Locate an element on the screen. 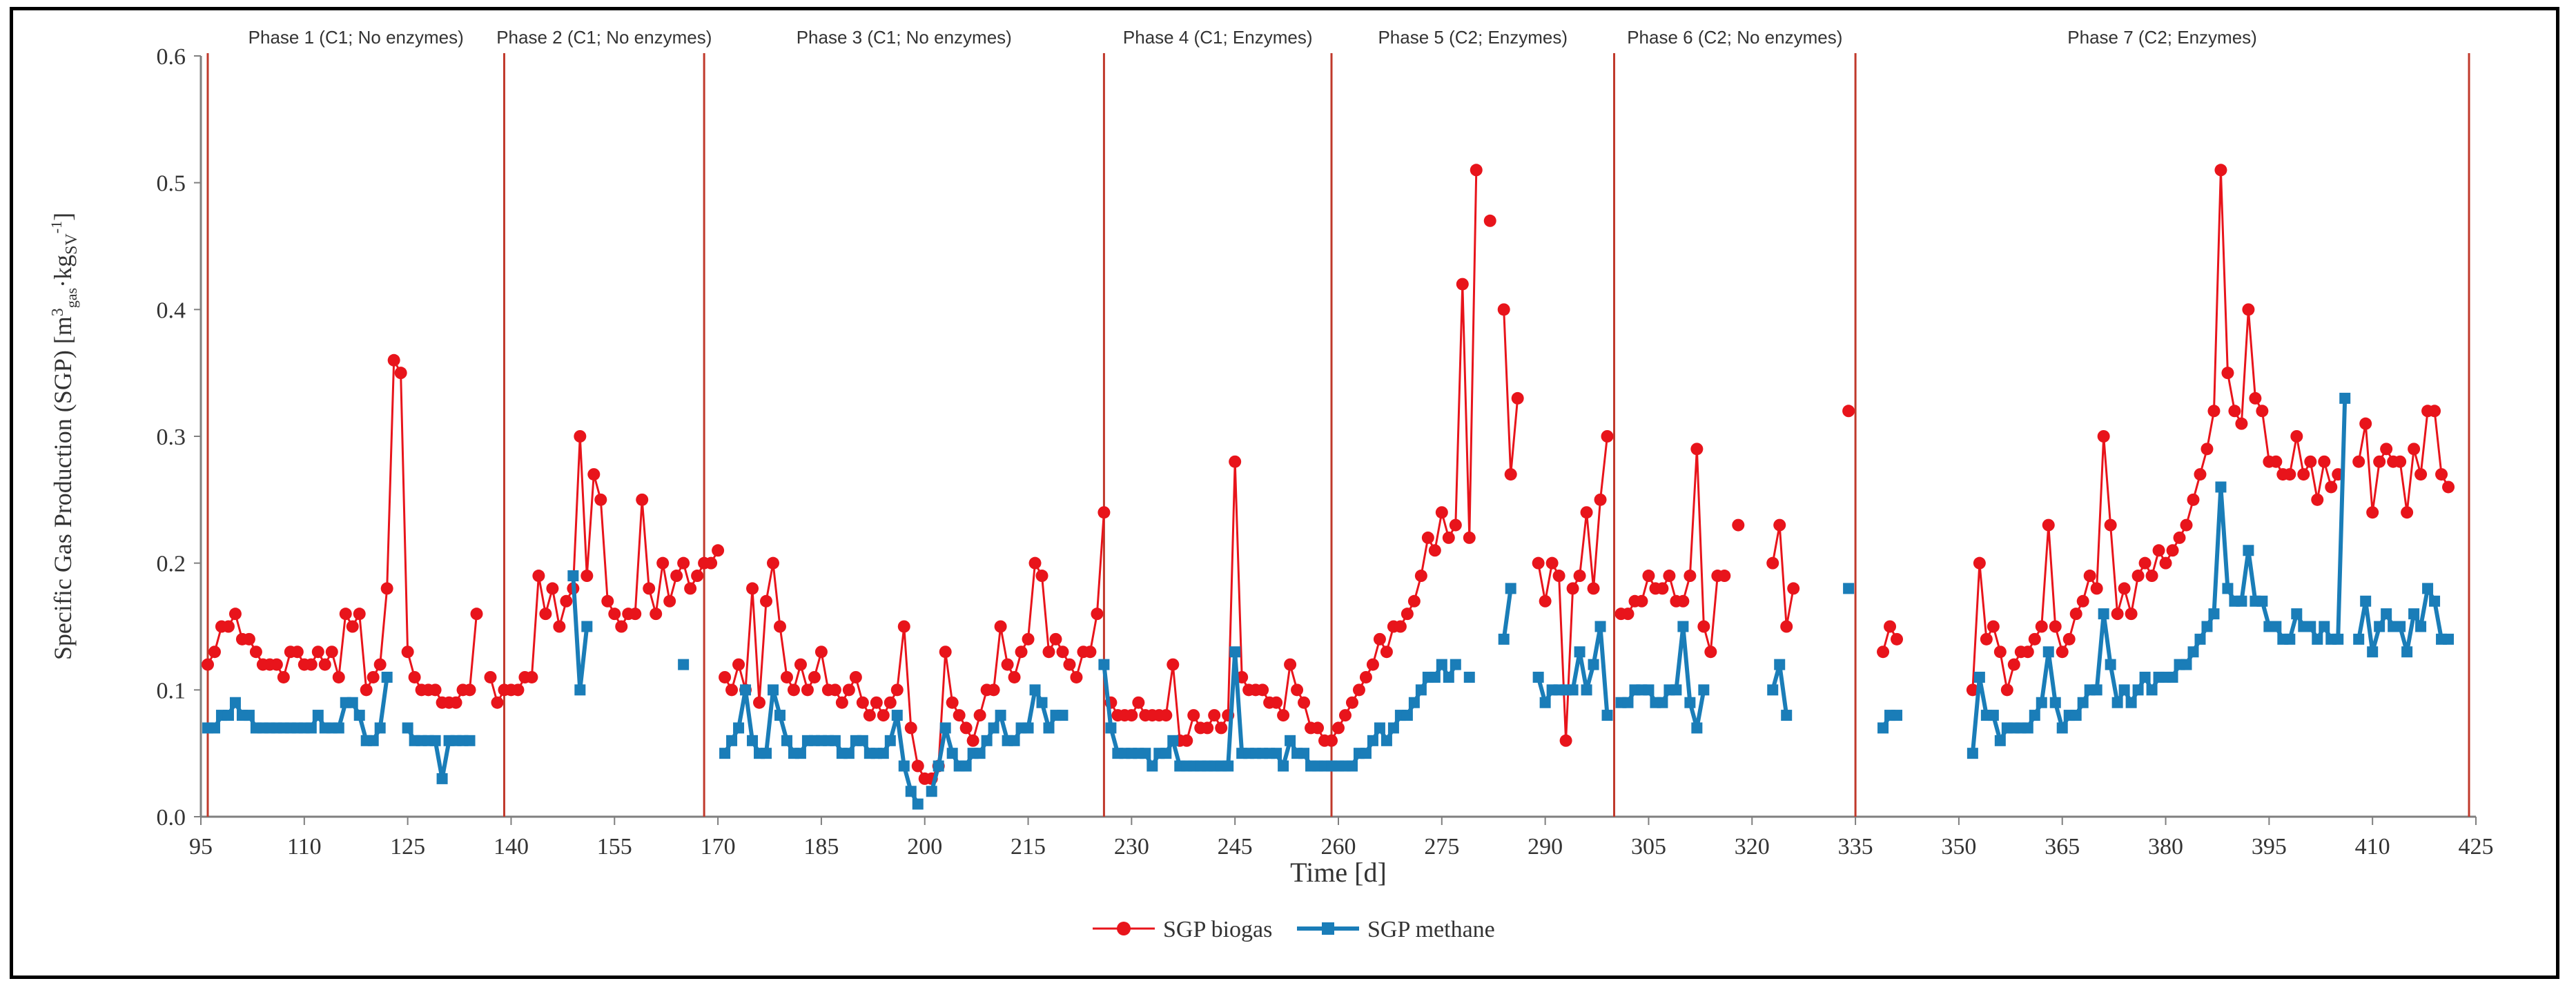 The width and height of the screenshot is (2576, 990). phase-label: Phase 2 (C1; No enzymes) is located at coordinates (604, 37).